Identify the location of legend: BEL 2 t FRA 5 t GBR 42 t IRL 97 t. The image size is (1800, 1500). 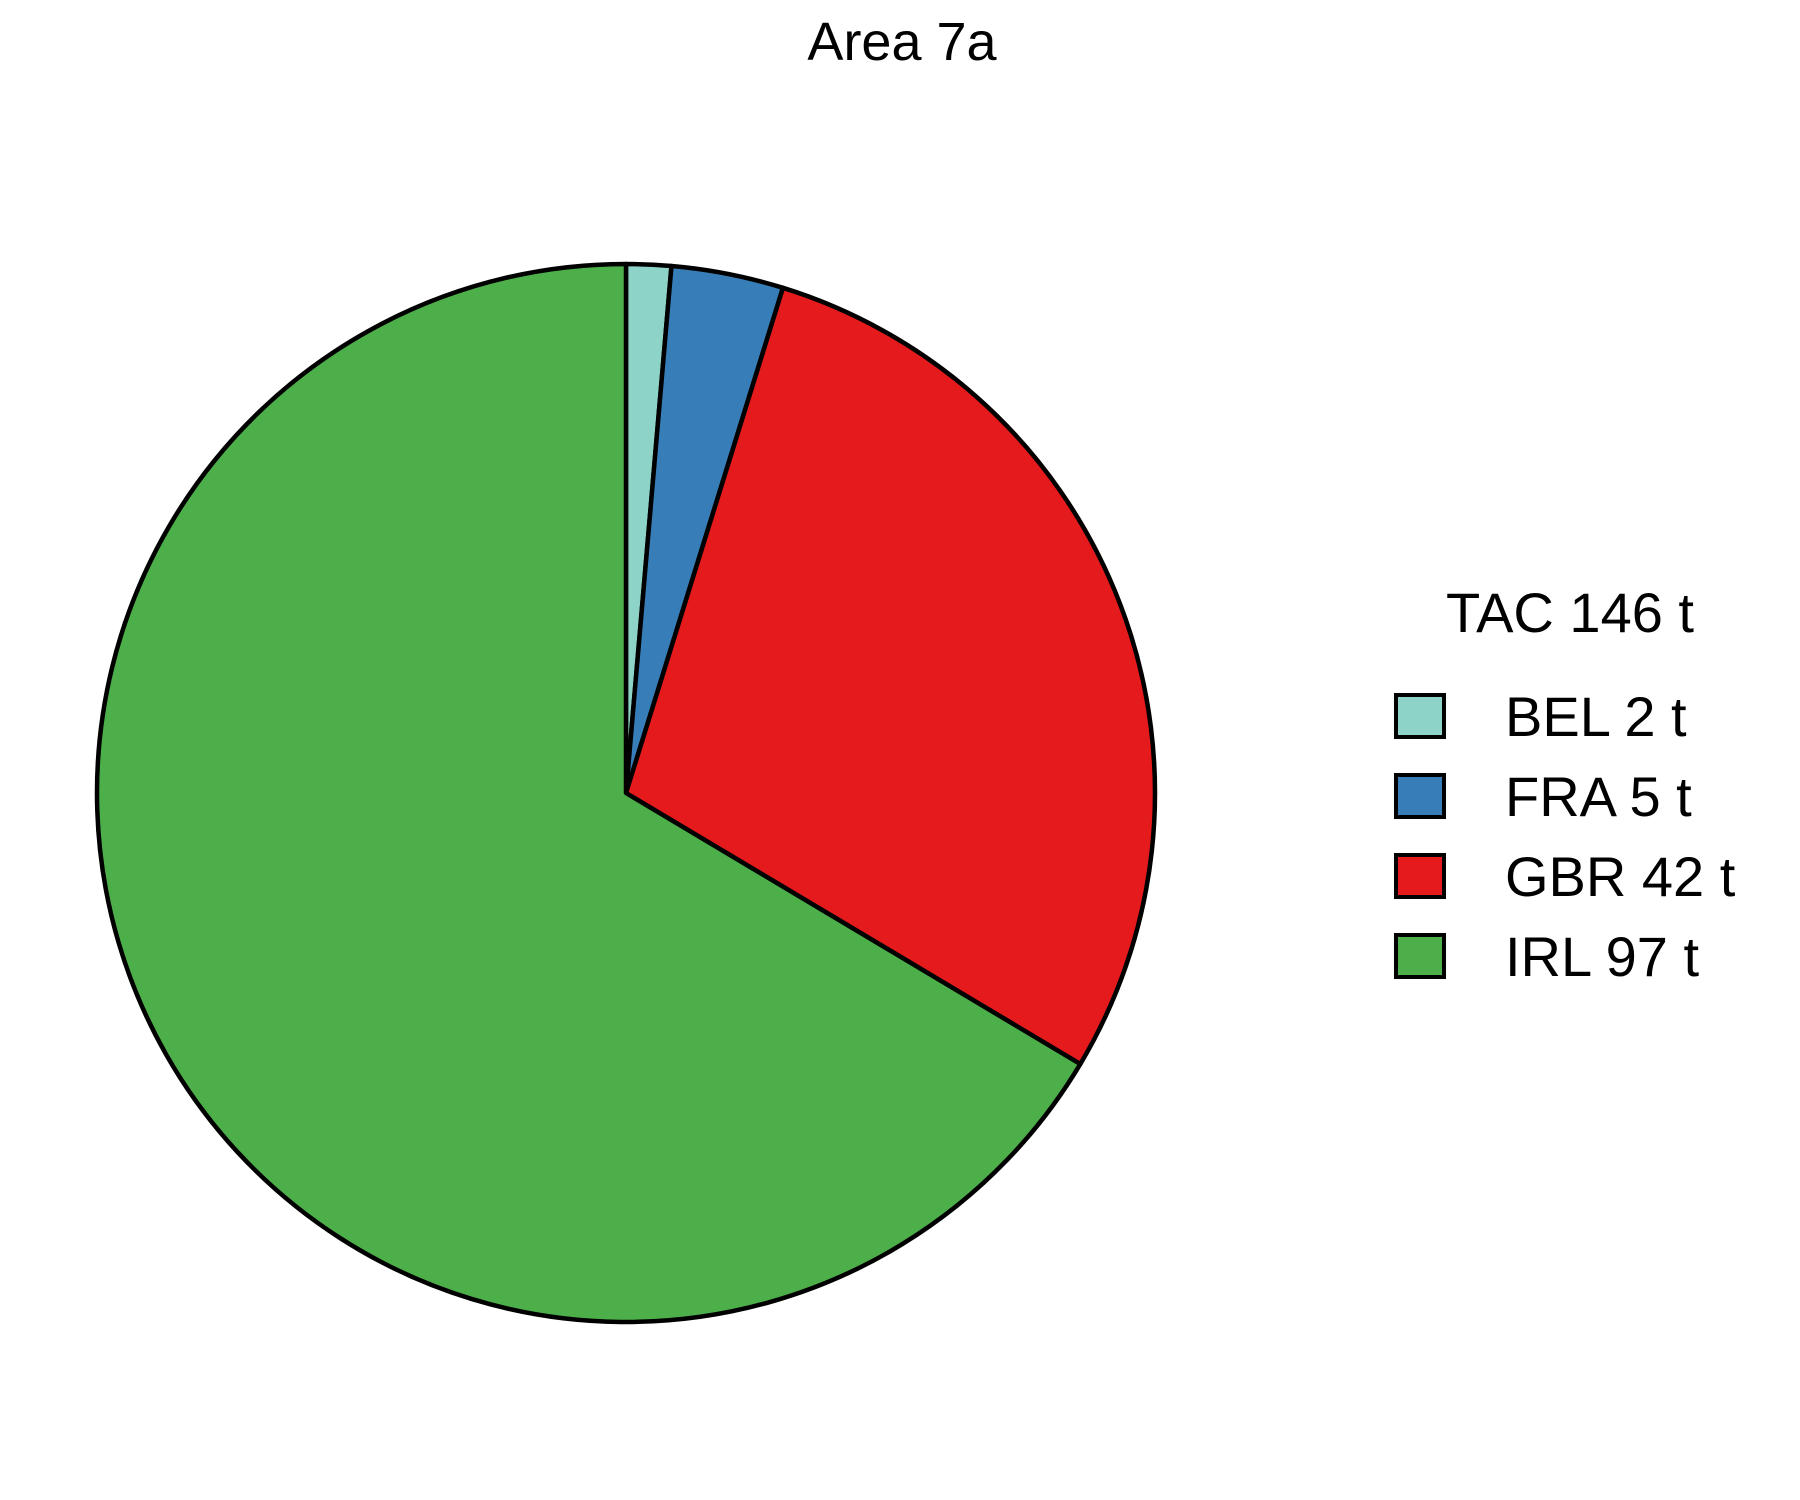
(1565, 836).